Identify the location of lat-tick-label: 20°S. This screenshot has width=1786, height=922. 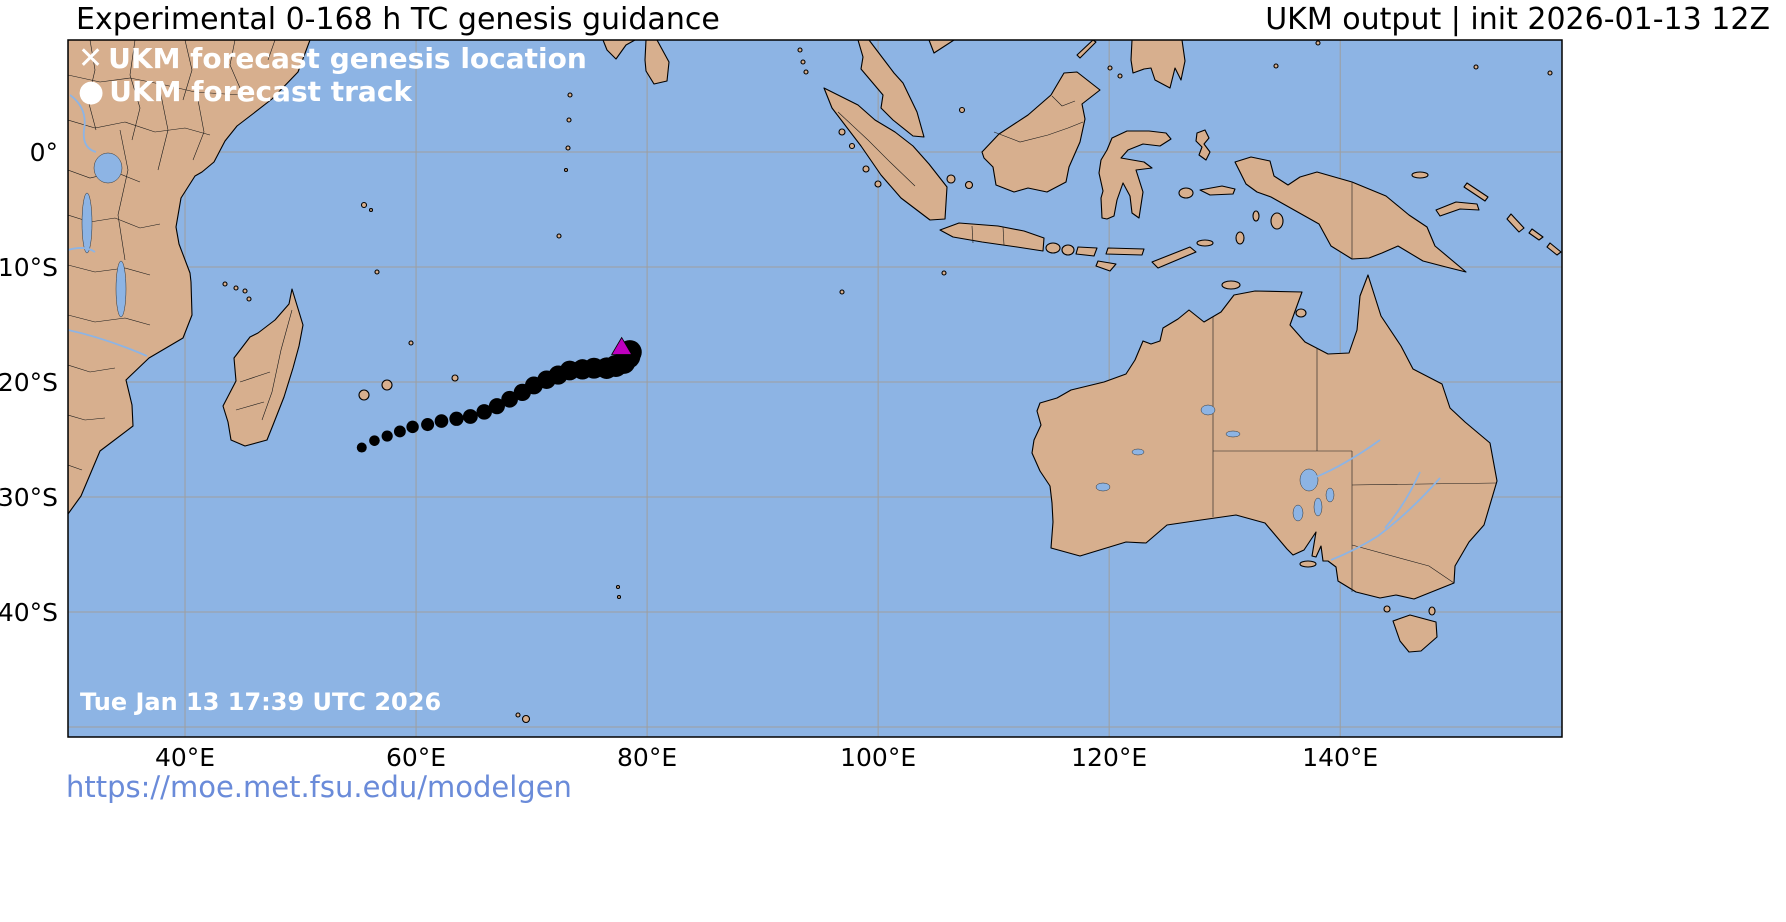
(29, 382).